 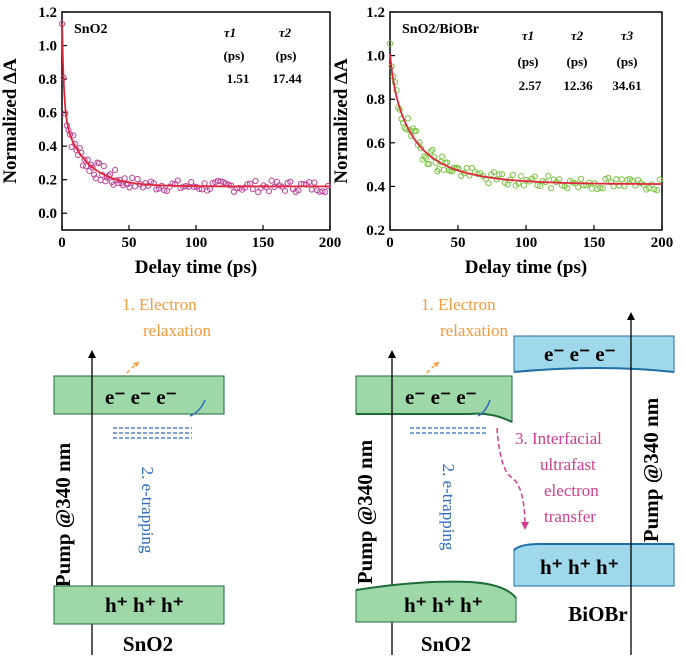 I want to click on tau-value-2-right: 12.36, so click(x=578, y=85).